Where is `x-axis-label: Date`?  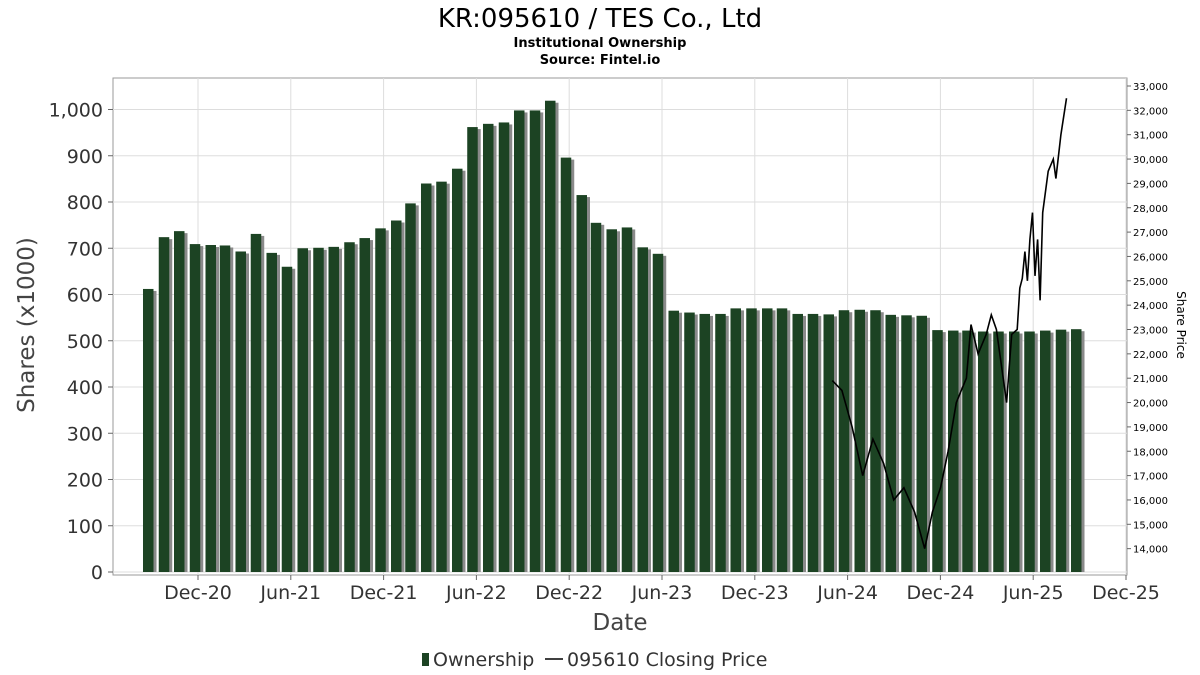 x-axis-label: Date is located at coordinates (620, 623).